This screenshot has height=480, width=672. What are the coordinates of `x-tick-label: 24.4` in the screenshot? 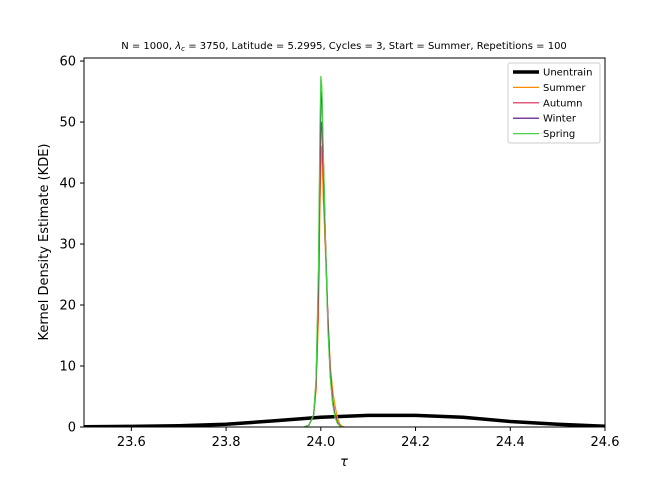 It's located at (510, 442).